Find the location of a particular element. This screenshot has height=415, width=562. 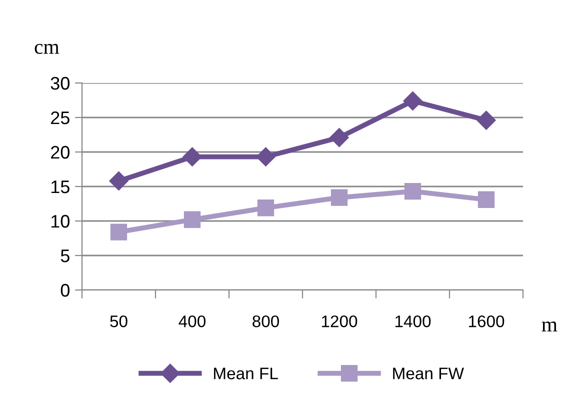

y-tick-label: 15 is located at coordinates (60, 187).